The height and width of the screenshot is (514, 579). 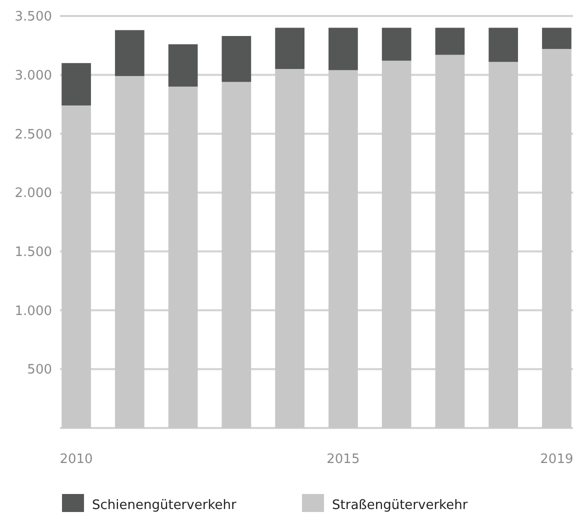 I want to click on y-tick-label: 500, so click(x=39, y=370).